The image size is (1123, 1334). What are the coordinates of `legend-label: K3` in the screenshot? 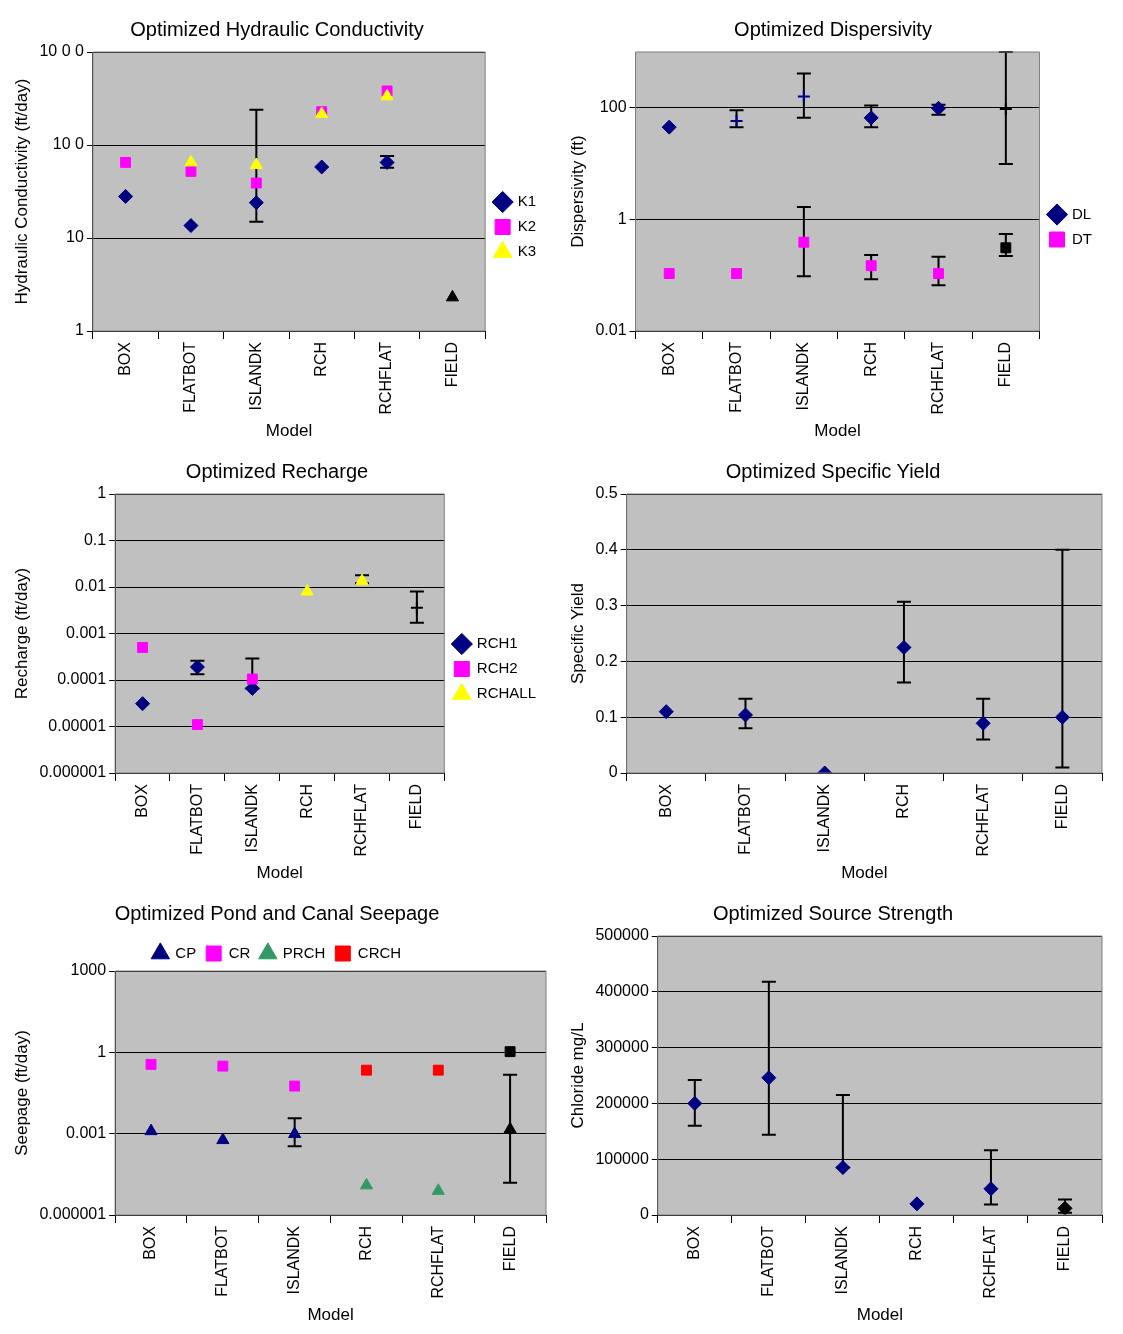 It's located at (527, 251).